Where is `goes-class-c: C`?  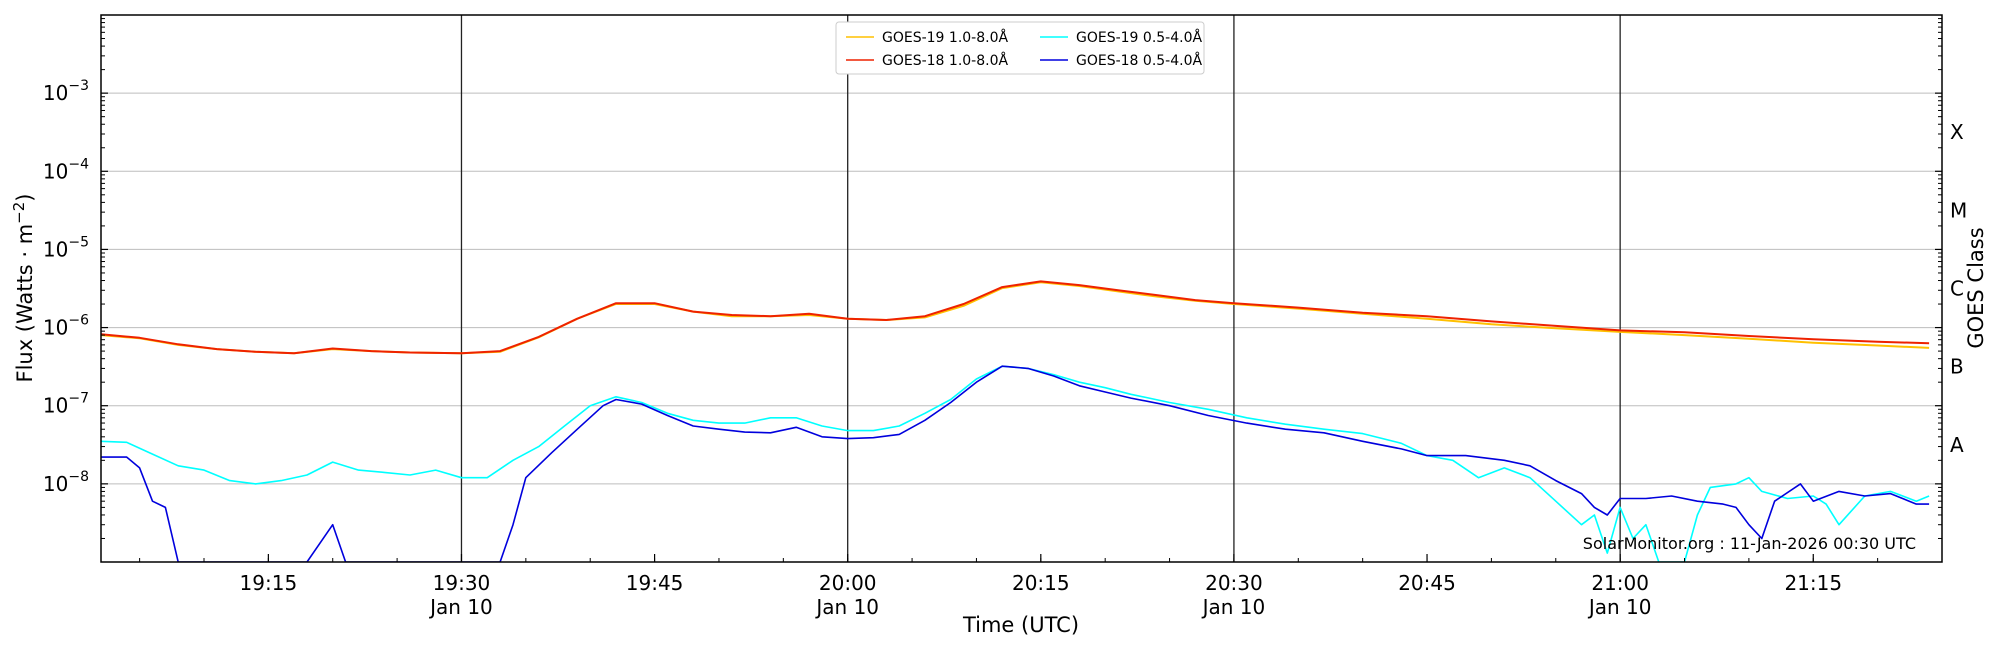 goes-class-c: C is located at coordinates (1957, 289).